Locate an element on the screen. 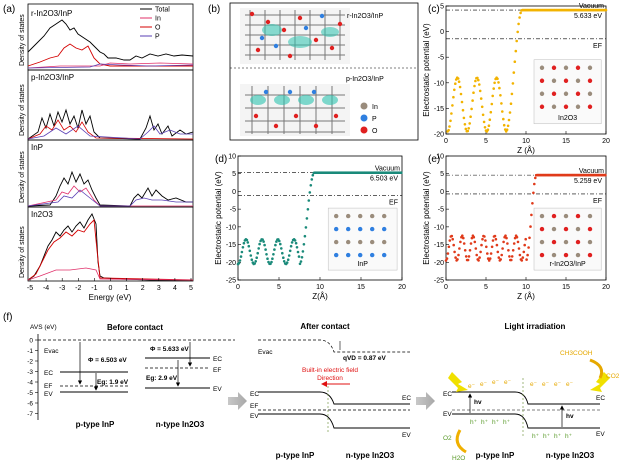 The image size is (633, 465). electron-8: e⁻ is located at coordinates (570, 384).